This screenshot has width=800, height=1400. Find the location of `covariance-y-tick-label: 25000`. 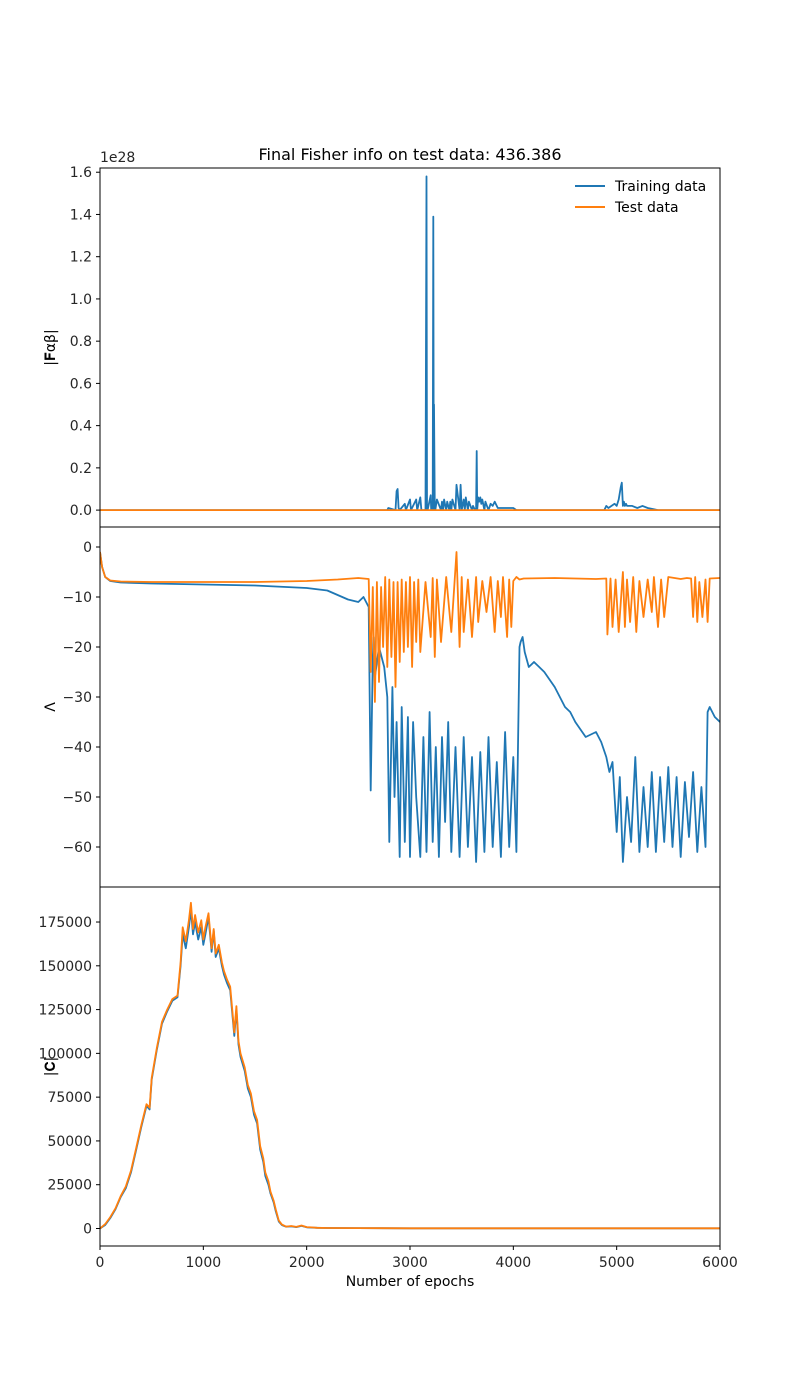

covariance-y-tick-label: 25000 is located at coordinates (69, 1186).